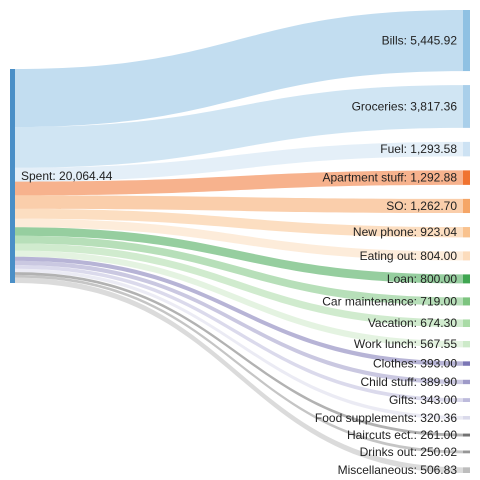  I want to click on label-apartment-stuff: Apartment stuff: 1,292.88, so click(389, 178).